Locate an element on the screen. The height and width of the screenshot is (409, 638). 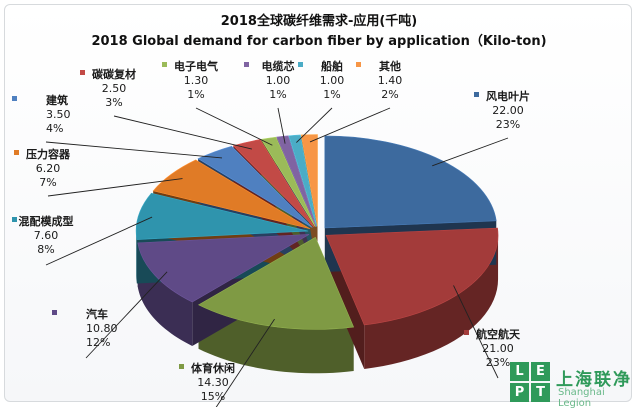
slice-value: 21.00 is located at coordinates (498, 348).